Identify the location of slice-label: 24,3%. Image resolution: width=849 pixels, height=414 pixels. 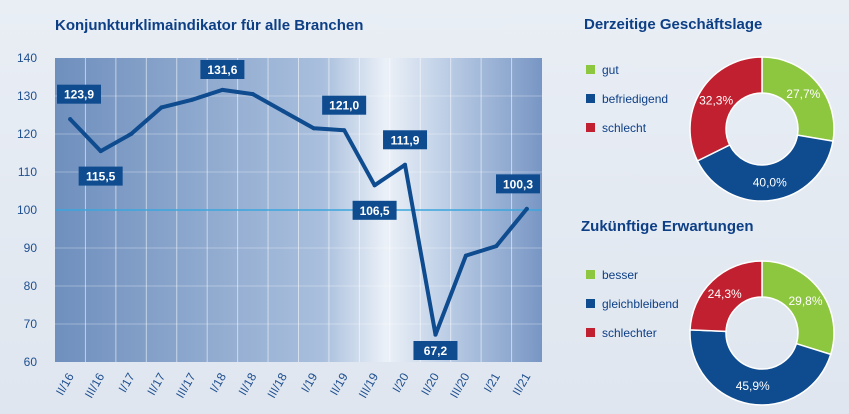
(725, 294).